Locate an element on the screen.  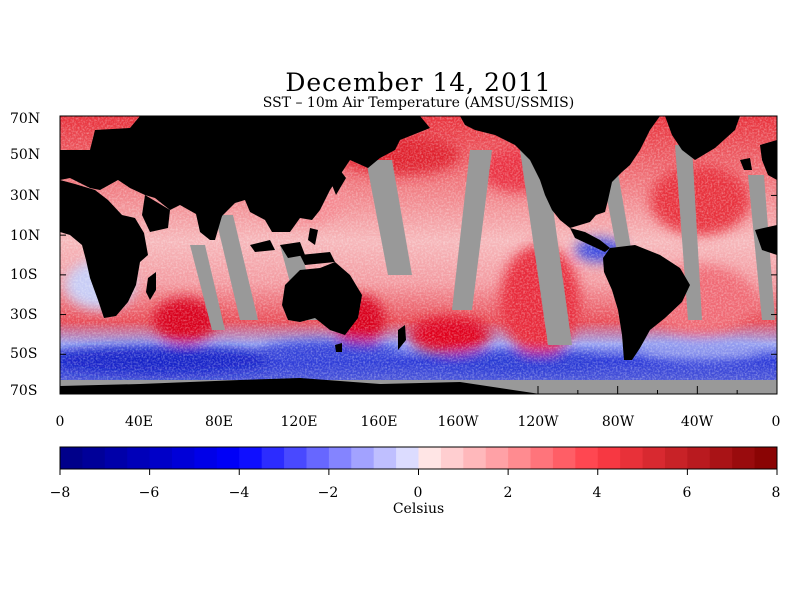
lat-label-50n: 50N is located at coordinates (25, 155).